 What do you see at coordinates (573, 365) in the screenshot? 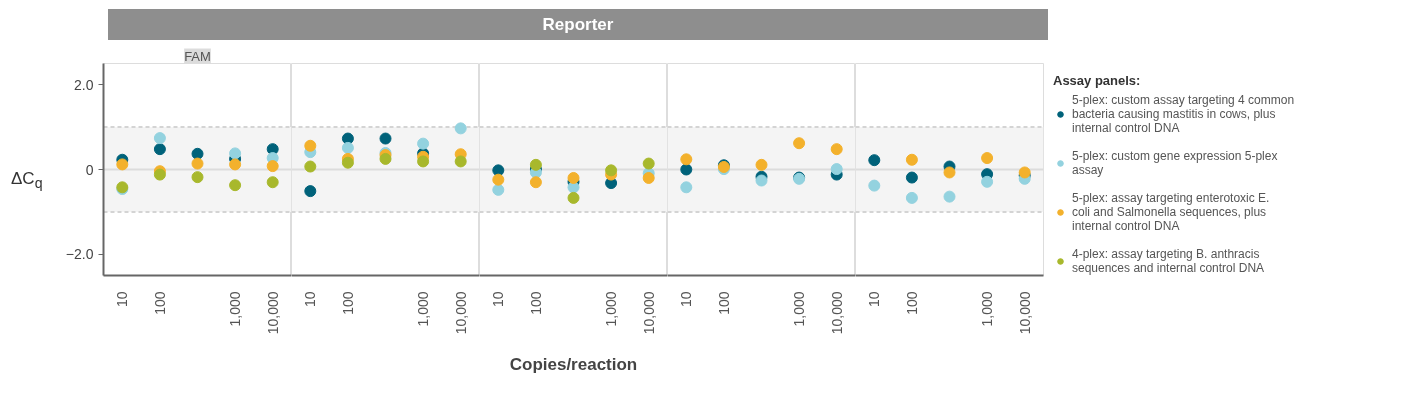
I see `x-axis-title: Copies/reaction` at bounding box center [573, 365].